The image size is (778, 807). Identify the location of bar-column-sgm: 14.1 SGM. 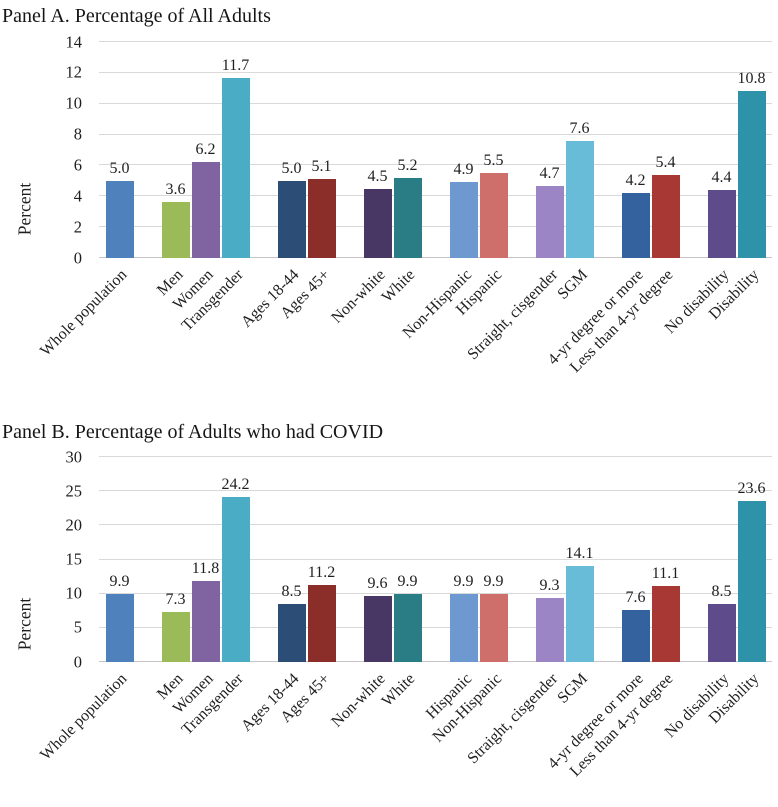
(574, 582).